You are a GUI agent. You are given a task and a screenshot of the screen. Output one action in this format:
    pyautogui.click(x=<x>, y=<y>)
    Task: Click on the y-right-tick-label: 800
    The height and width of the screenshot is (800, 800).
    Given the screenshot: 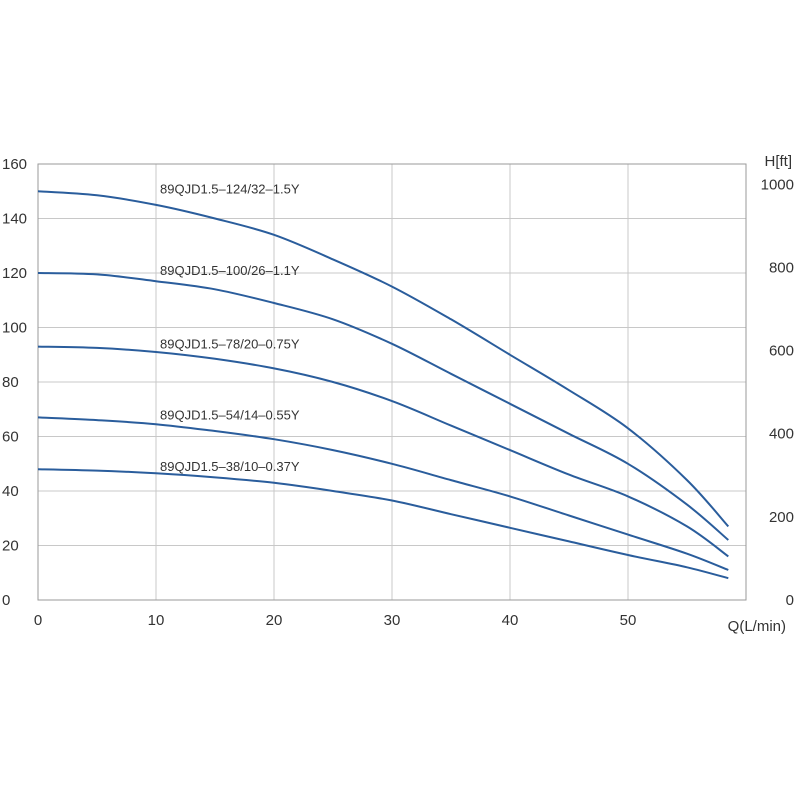 What is the action you would take?
    pyautogui.click(x=781, y=267)
    